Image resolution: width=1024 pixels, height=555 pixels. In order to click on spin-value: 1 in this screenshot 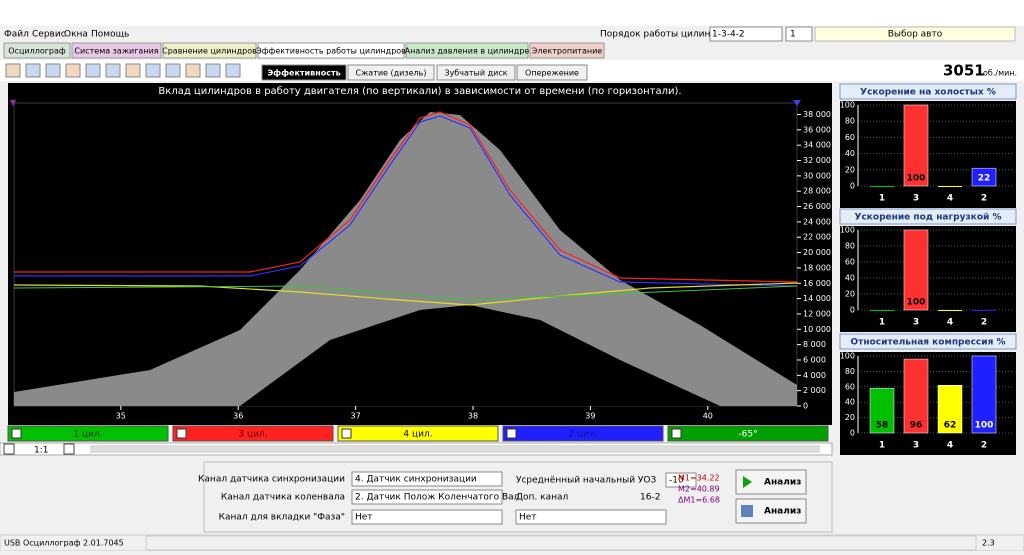, I will do `click(793, 35)`.